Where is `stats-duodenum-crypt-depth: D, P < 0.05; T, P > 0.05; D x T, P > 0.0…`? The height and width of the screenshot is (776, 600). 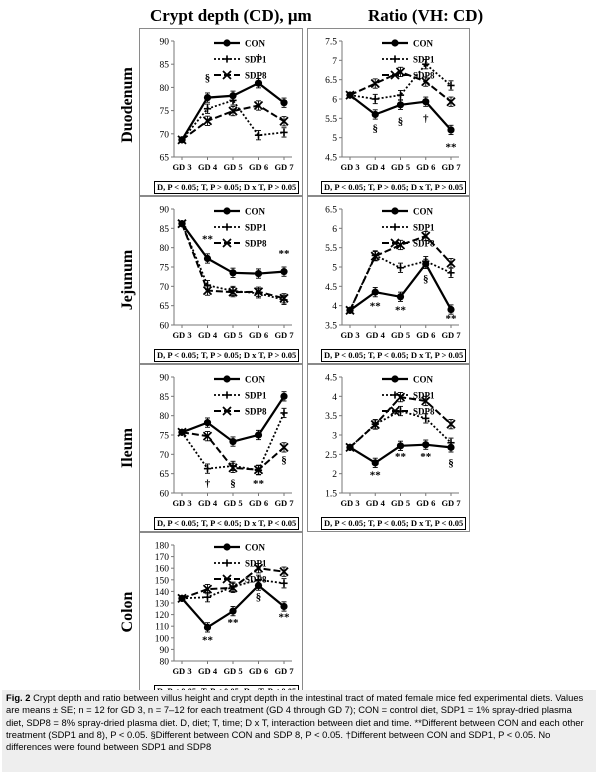 stats-duodenum-crypt-depth: D, P < 0.05; T, P > 0.05; D x T, P > 0.0… is located at coordinates (227, 187).